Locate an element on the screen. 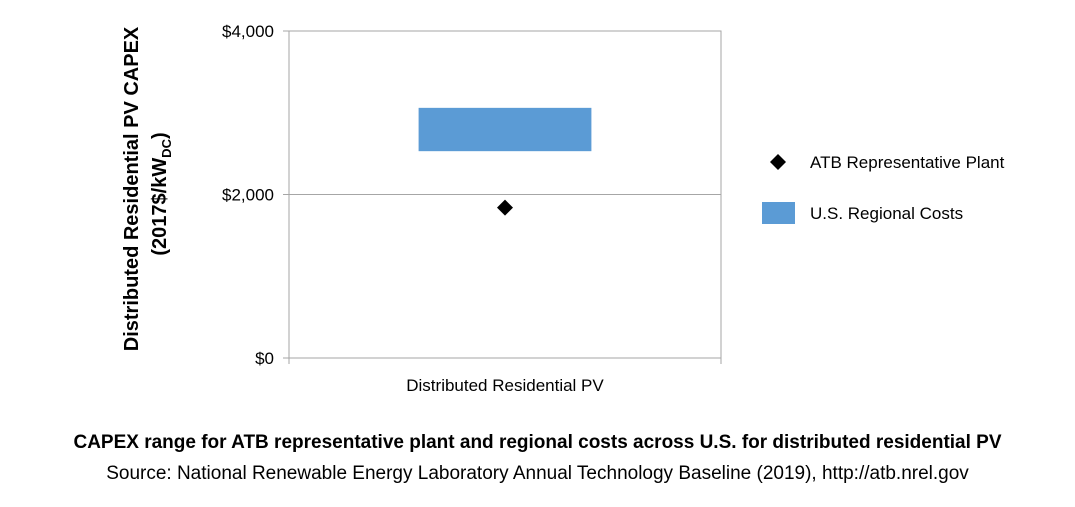  y-axis-label-line1: Distributed Residential PV CAPEX is located at coordinates (132, 188).